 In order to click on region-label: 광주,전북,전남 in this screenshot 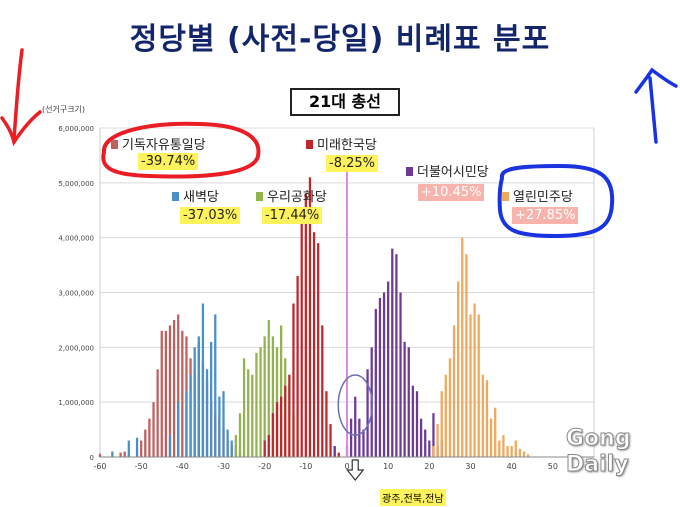, I will do `click(413, 497)`.